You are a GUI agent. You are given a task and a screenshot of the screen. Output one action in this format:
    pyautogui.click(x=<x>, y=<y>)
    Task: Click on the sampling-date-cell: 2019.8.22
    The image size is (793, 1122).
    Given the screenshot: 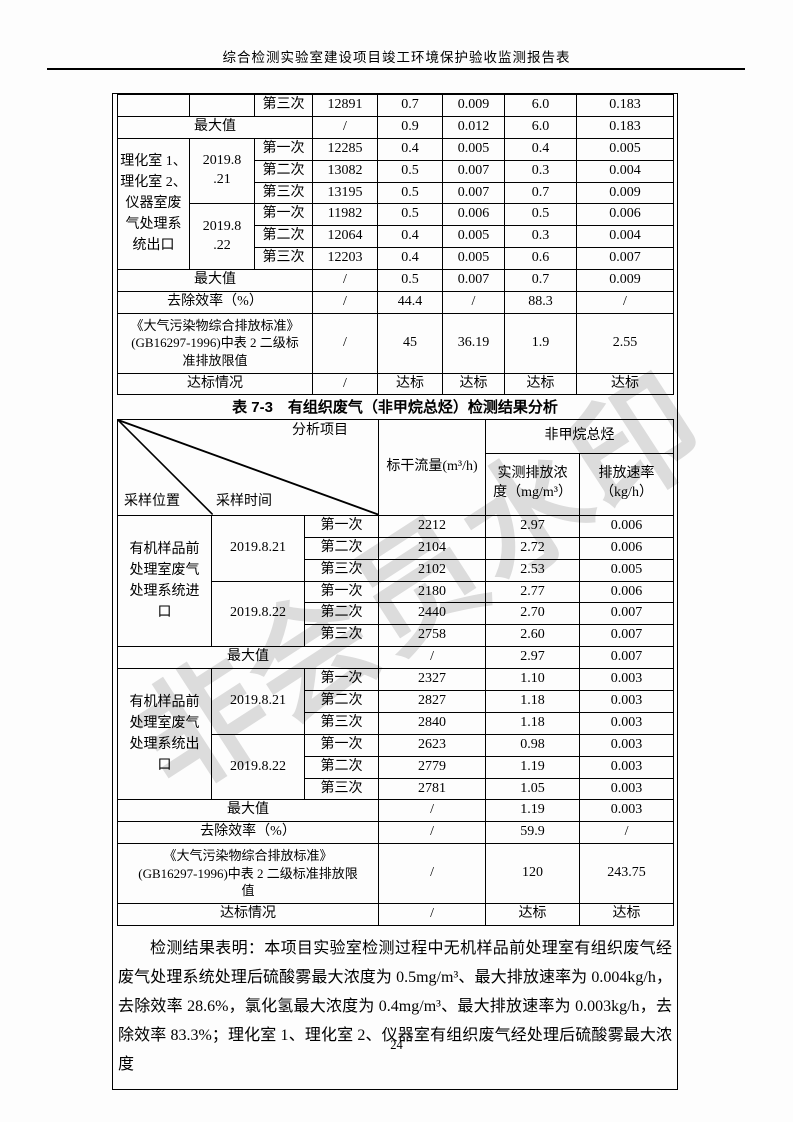 What is the action you would take?
    pyautogui.click(x=258, y=767)
    